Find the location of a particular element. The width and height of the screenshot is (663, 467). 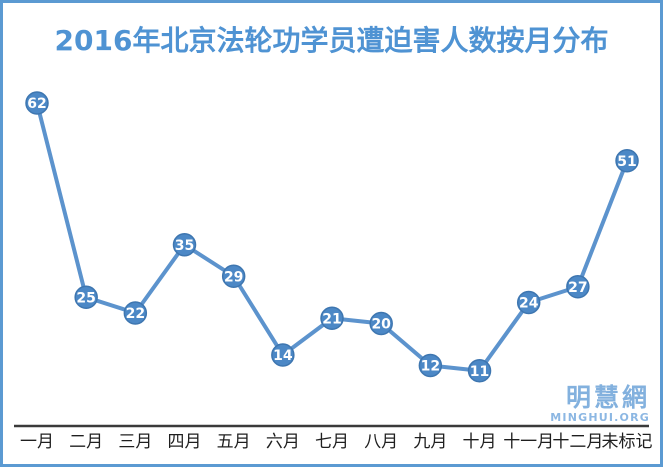

data-point-value: 35 is located at coordinates (184, 246).